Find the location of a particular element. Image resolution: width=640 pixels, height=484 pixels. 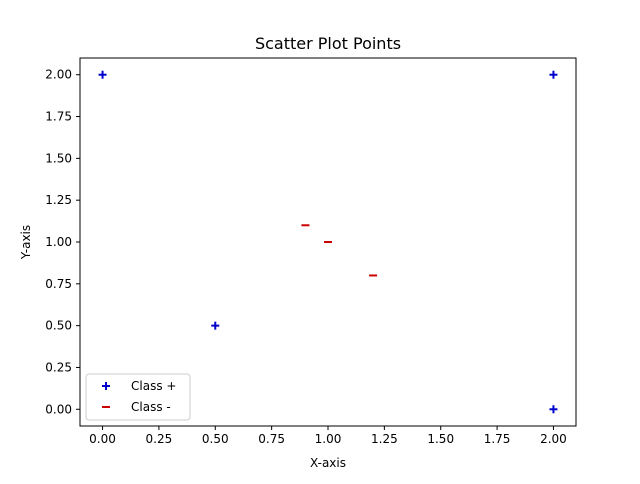

x-tick-label: 0.25 is located at coordinates (159, 439).